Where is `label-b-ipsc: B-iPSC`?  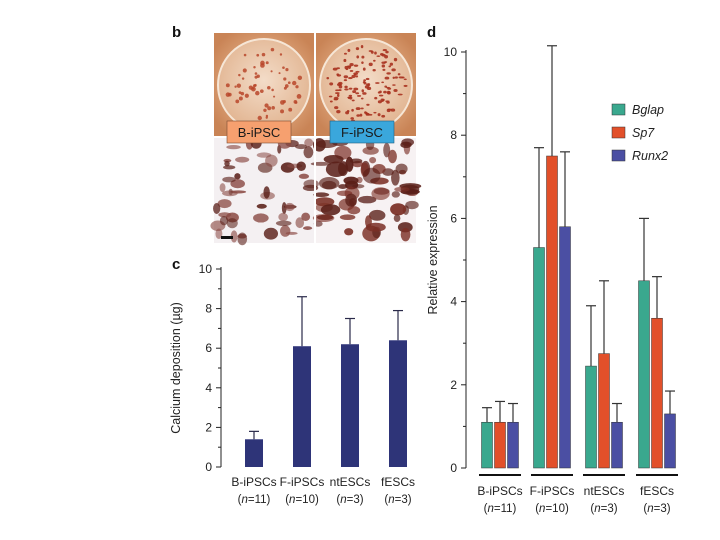 label-b-ipsc: B-iPSC is located at coordinates (259, 132).